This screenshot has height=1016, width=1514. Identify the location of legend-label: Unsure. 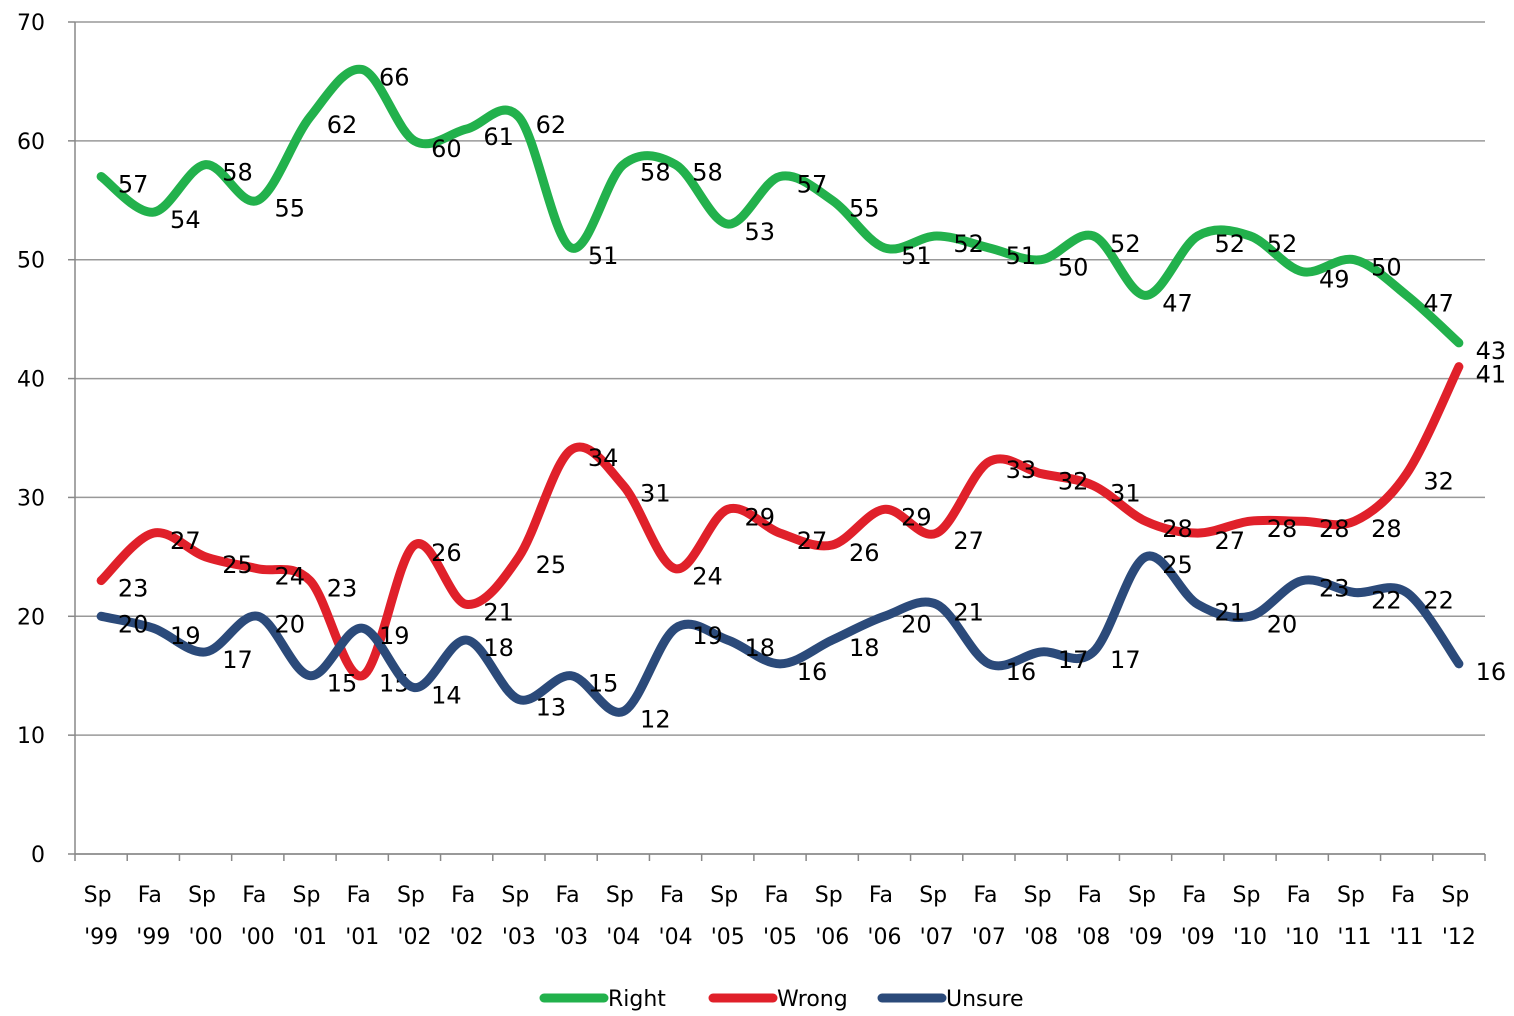
(985, 999).